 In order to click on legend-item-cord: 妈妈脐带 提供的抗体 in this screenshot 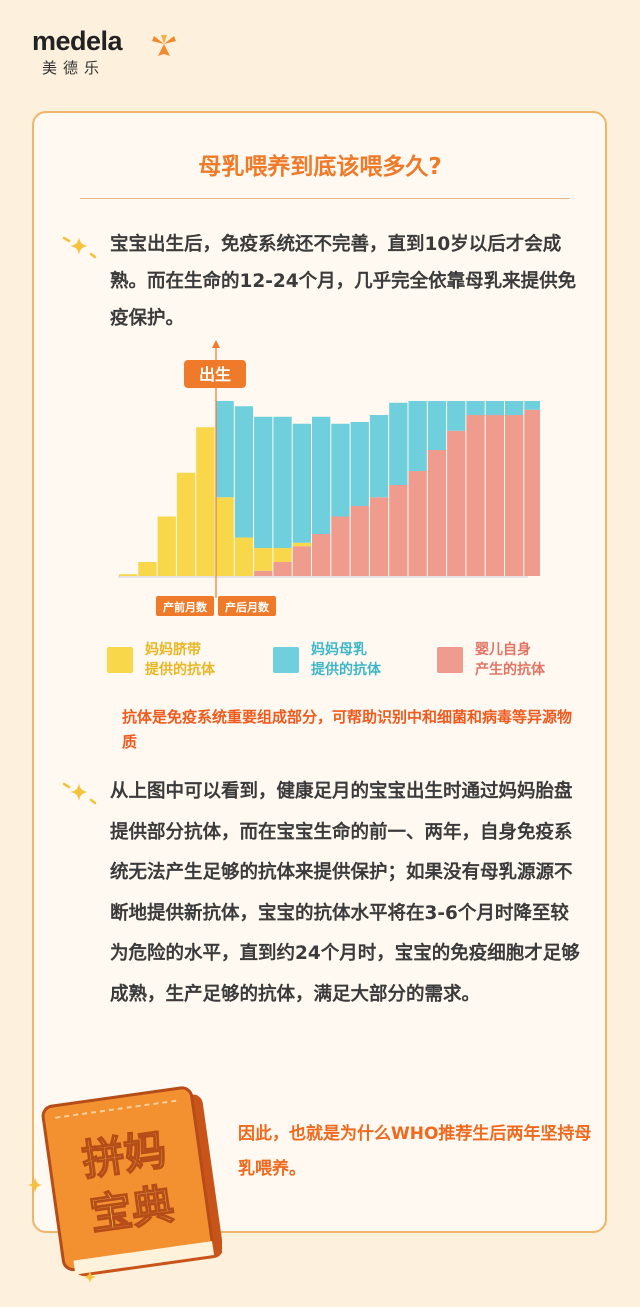, I will do `click(161, 660)`.